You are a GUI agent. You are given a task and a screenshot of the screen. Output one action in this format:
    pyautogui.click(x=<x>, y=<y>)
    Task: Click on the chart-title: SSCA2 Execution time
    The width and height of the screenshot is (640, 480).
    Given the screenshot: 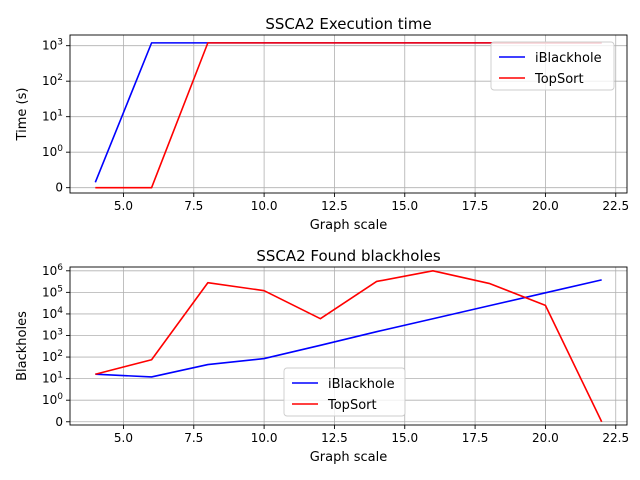 What is the action you would take?
    pyautogui.click(x=348, y=24)
    